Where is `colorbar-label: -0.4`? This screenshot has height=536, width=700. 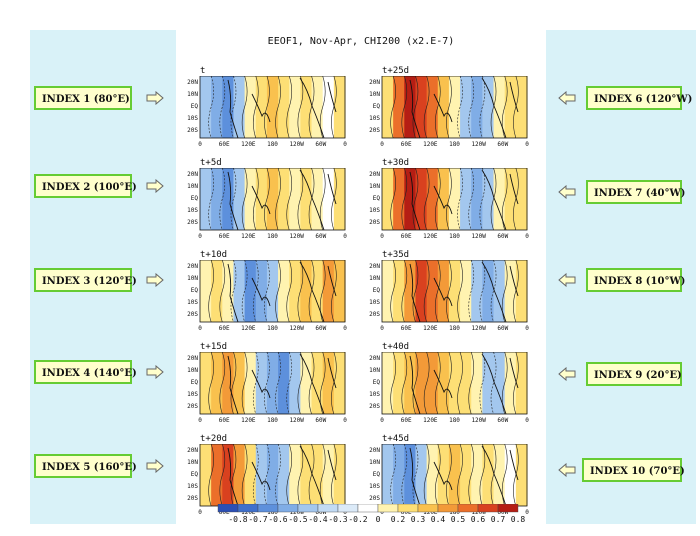
colorbar-label: -0.4 is located at coordinates (317, 519).